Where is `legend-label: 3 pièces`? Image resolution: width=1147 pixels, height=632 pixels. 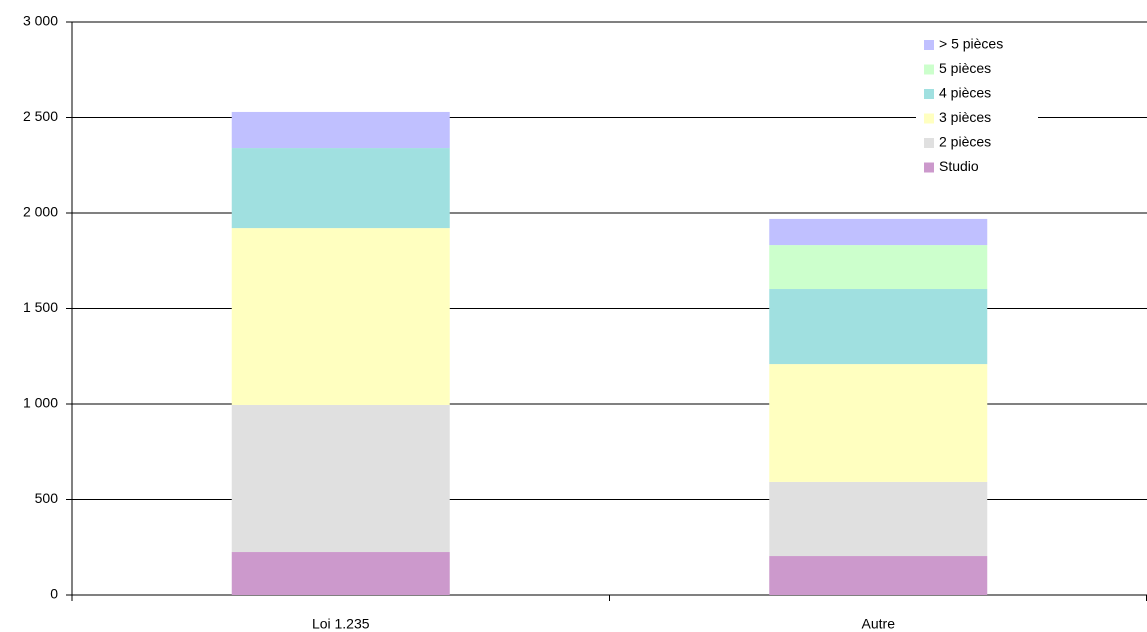
legend-label: 3 pièces is located at coordinates (965, 117).